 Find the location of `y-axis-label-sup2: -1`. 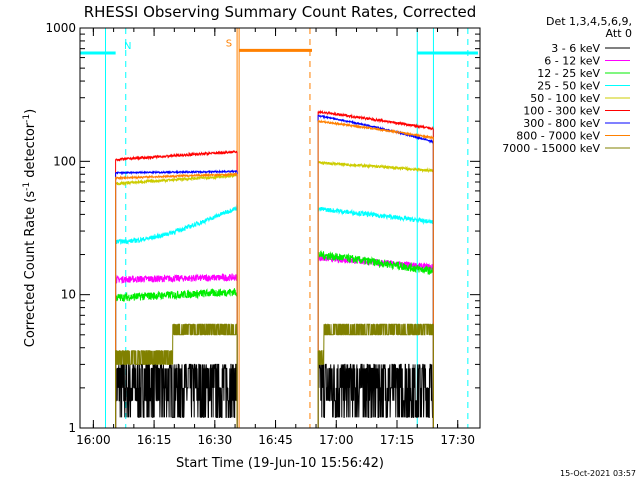

y-axis-label-sup2: -1 is located at coordinates (27, 118).